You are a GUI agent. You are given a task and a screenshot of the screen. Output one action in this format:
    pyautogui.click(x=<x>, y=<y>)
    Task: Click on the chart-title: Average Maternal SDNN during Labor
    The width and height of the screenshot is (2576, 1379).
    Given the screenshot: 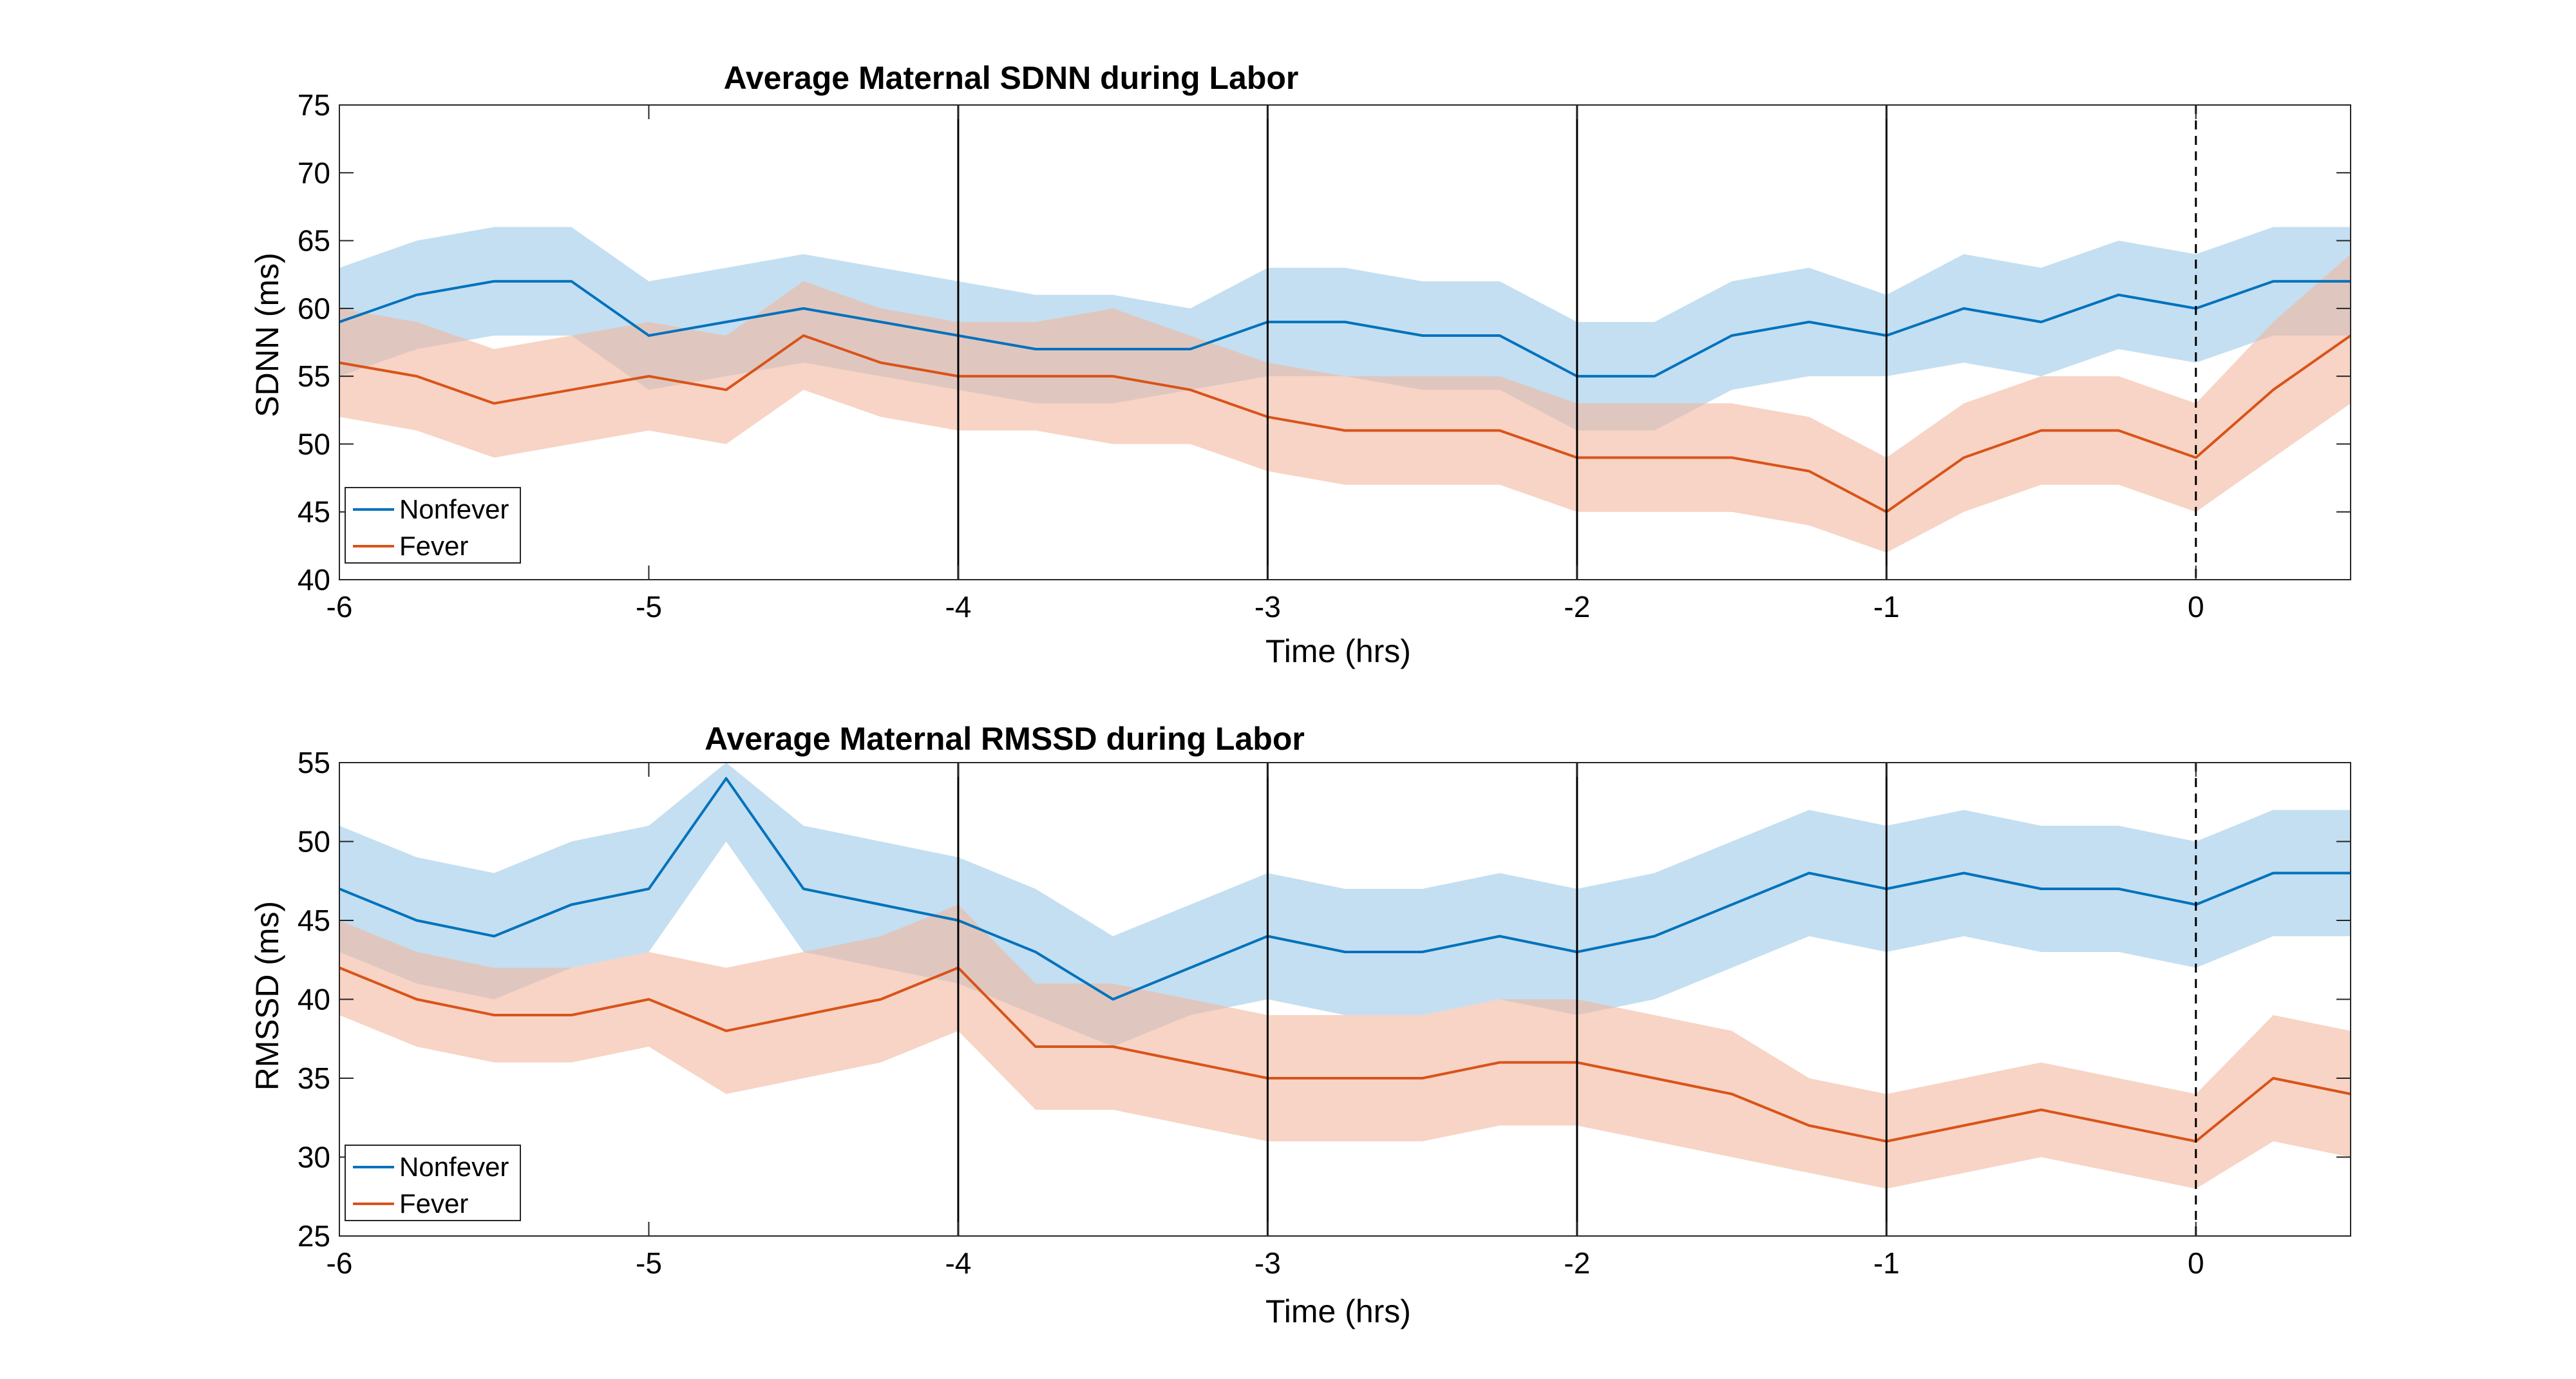 What is the action you would take?
    pyautogui.click(x=1011, y=78)
    